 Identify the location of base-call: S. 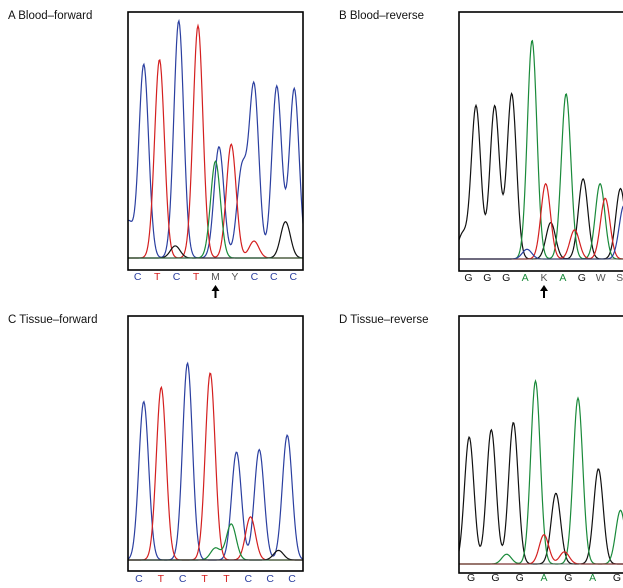
(619, 278).